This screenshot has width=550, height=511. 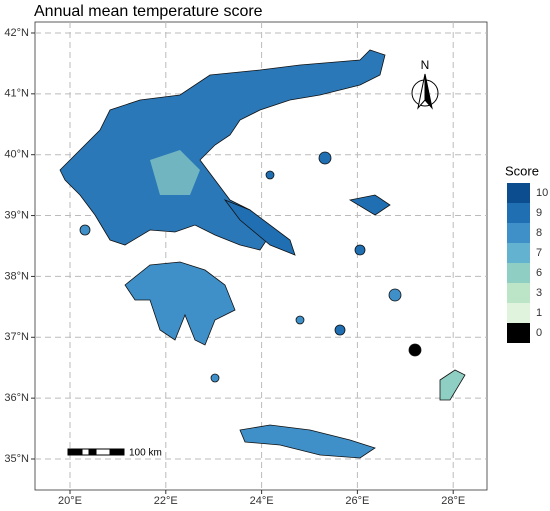 I want to click on y-tick-label: 39°N, so click(x=16, y=215).